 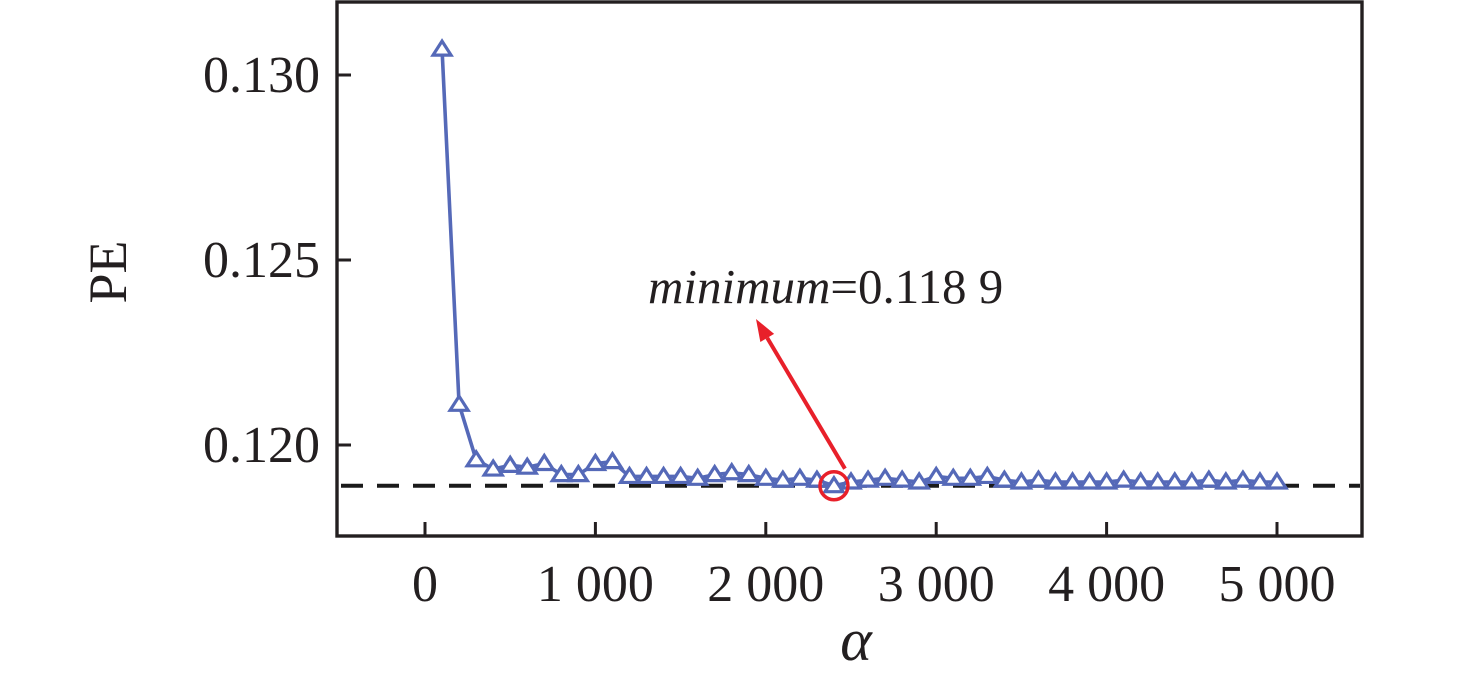 I want to click on y-tick-label: 0.130, so click(x=261, y=75).